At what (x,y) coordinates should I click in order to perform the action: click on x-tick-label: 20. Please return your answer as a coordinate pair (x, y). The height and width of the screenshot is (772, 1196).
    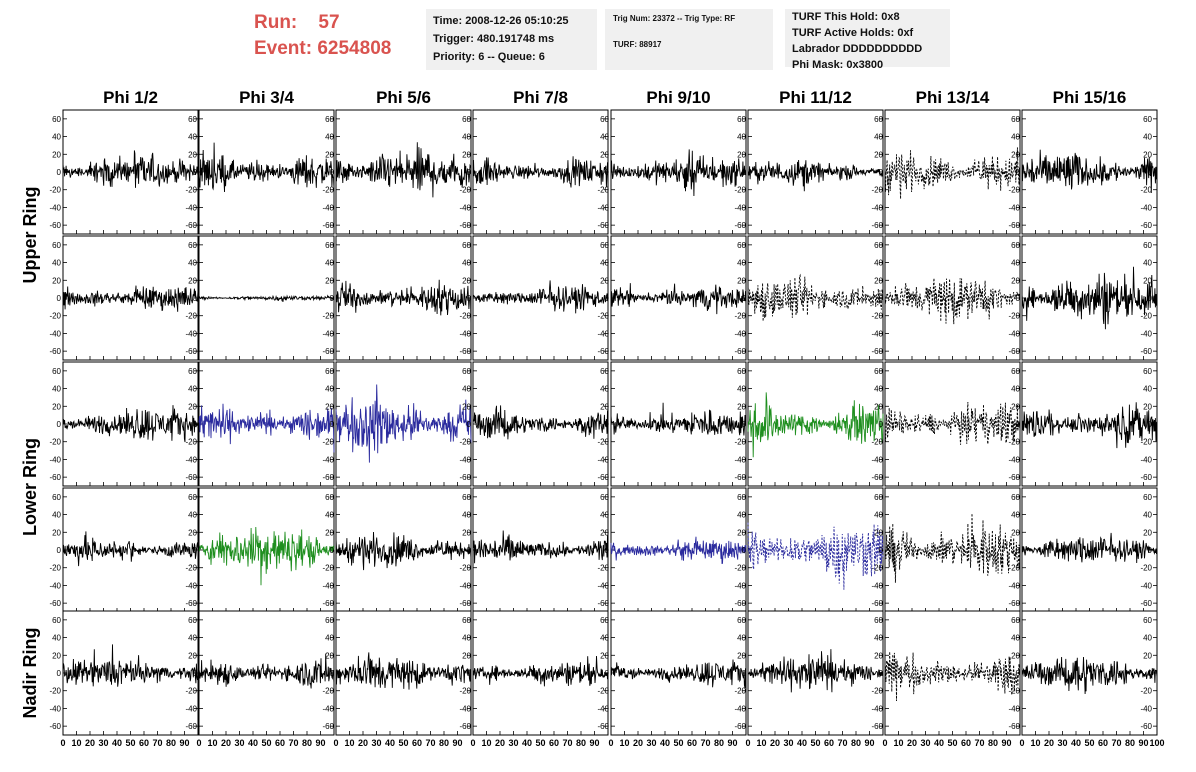
    Looking at the image, I should click on (775, 743).